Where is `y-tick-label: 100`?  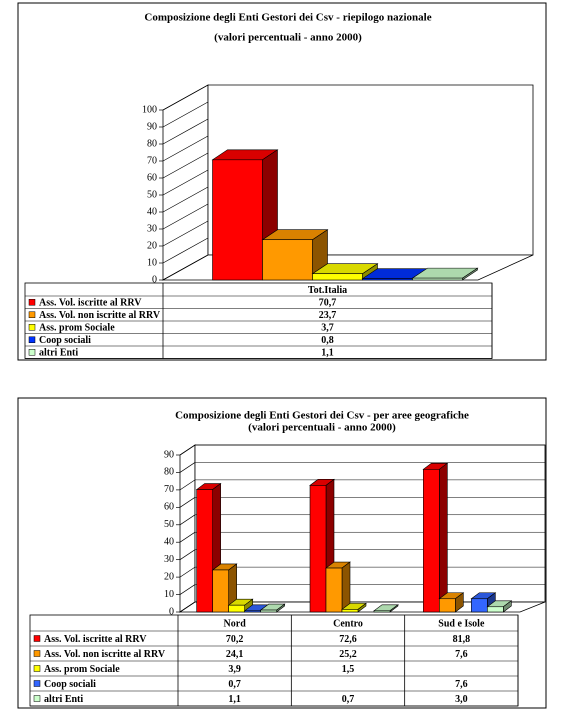
y-tick-label: 100 is located at coordinates (149, 109).